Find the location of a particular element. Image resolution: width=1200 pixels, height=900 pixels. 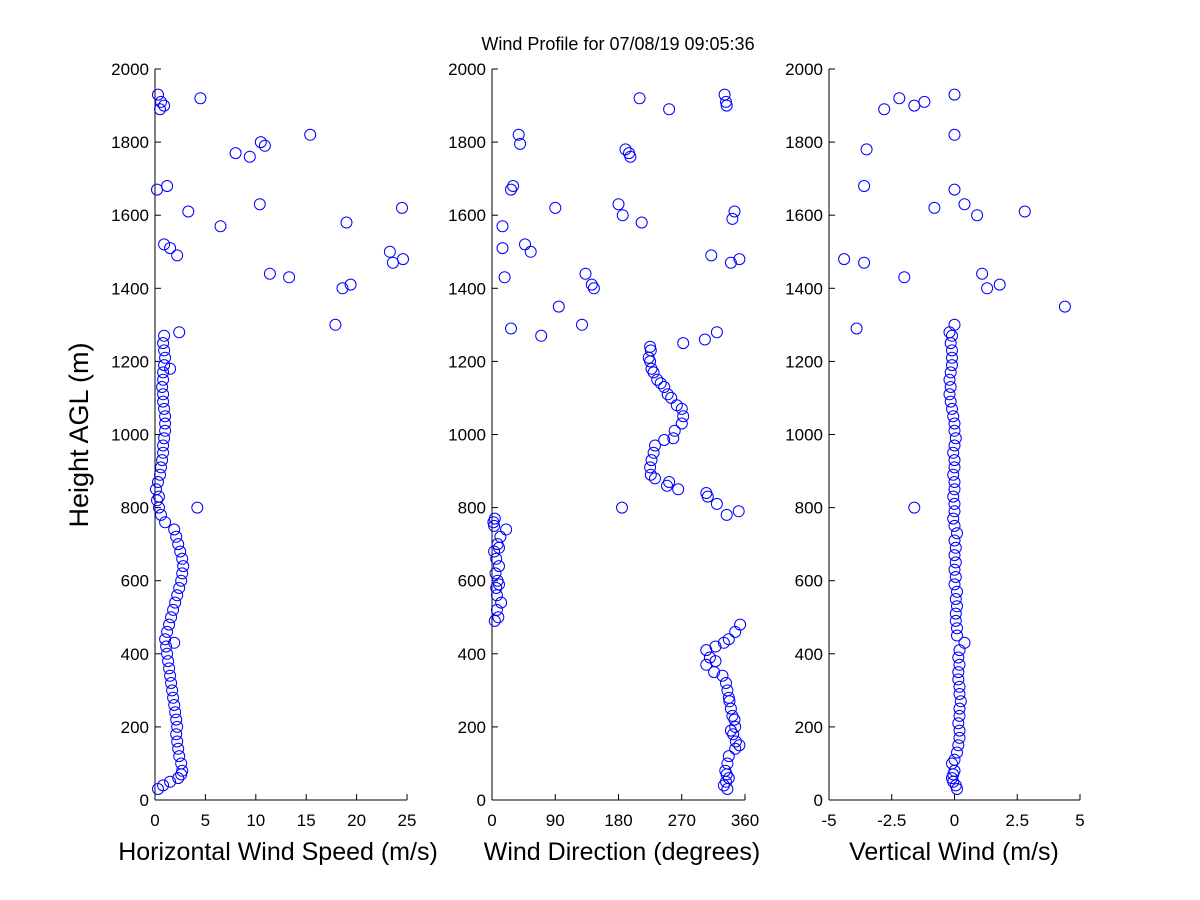

x-axis-label: Horizontal Wind Speed (m/s) is located at coordinates (278, 852).